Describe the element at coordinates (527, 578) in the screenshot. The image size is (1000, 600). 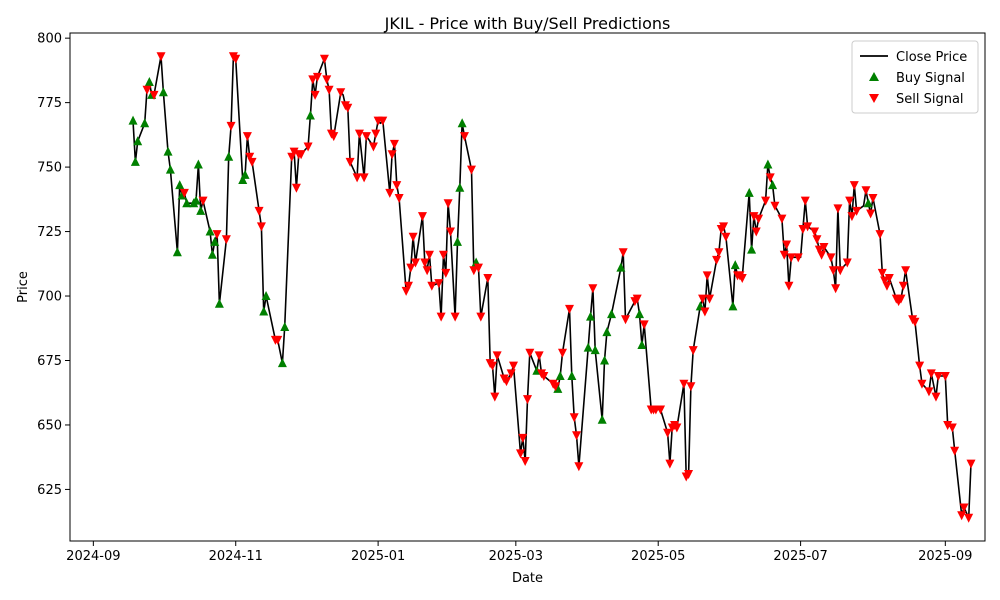
I see `x-axis-title: Date` at that location.